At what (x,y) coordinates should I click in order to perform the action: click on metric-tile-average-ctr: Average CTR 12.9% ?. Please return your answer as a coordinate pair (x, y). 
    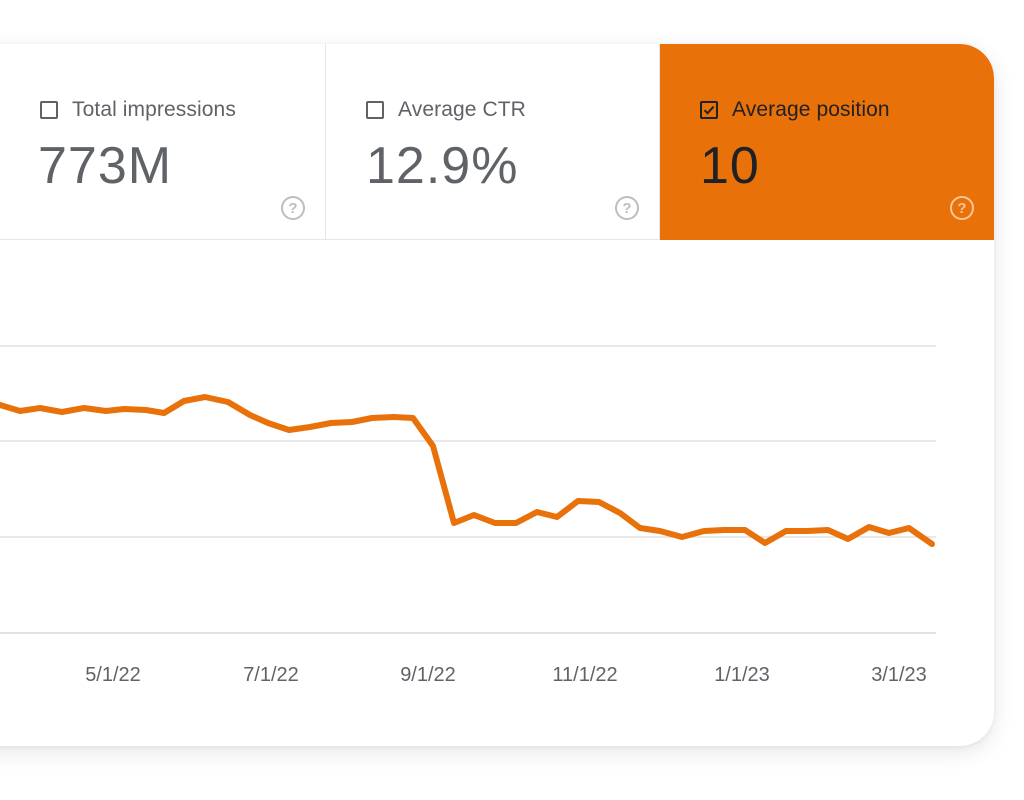
    Looking at the image, I should click on (493, 142).